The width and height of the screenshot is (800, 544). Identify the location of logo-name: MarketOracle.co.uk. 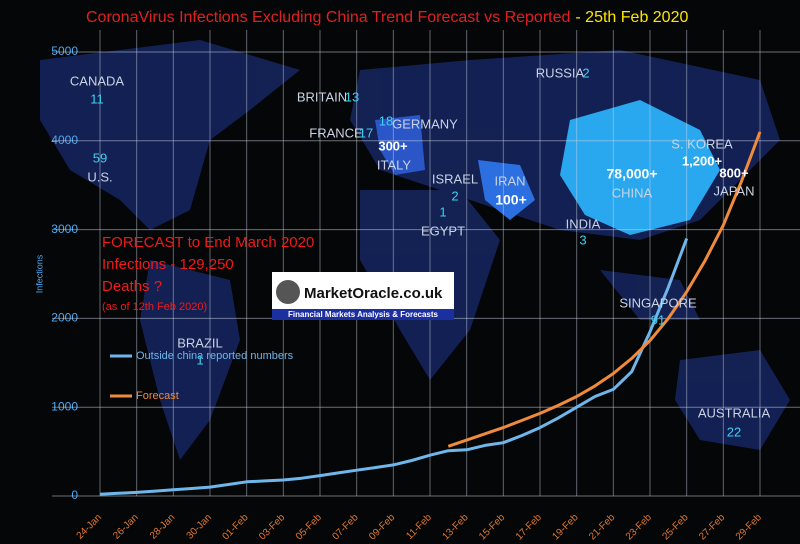
(373, 293).